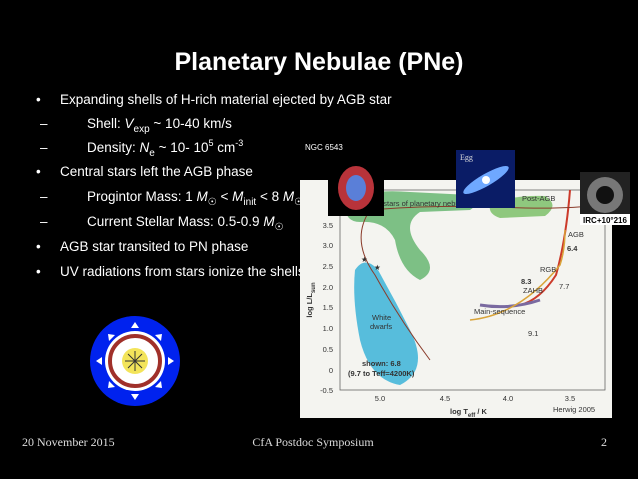 The image size is (638, 479). I want to click on mass-label: 9.1, so click(533, 333).